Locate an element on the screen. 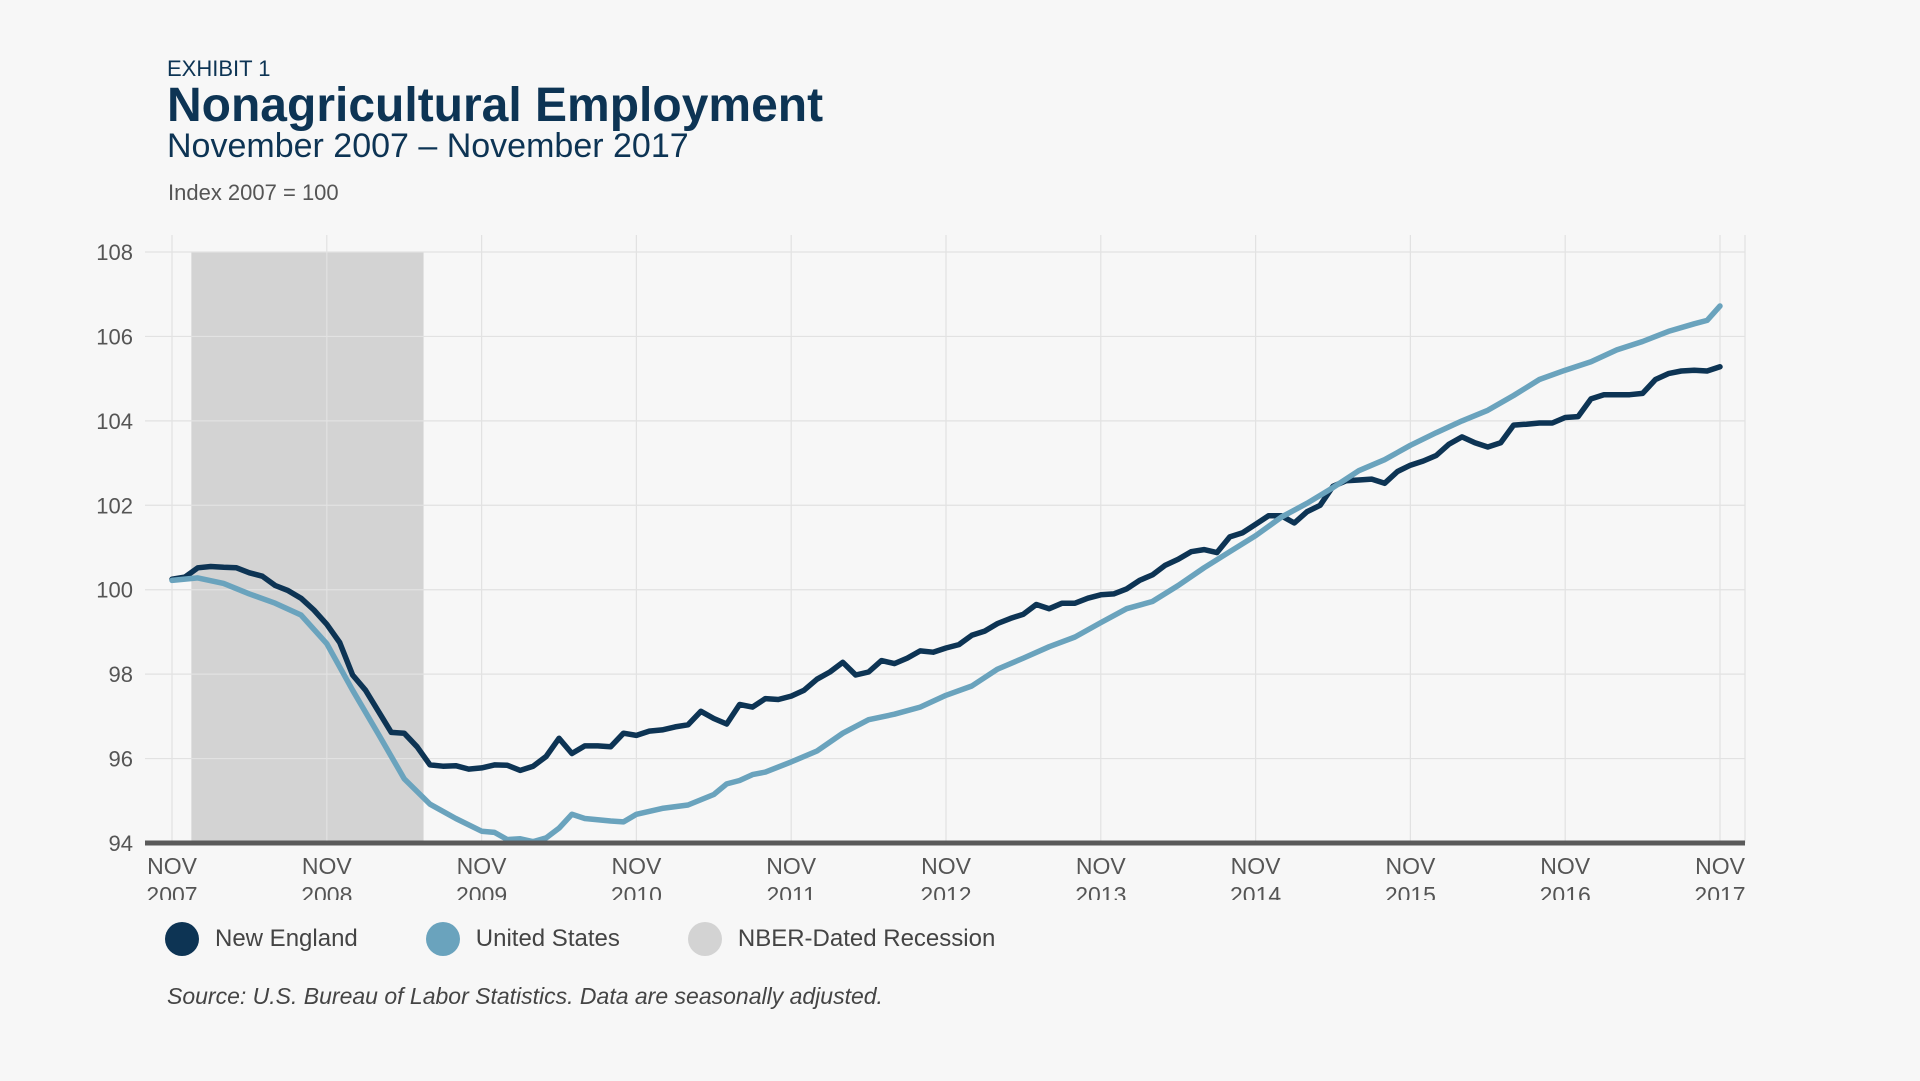 Image resolution: width=1920 pixels, height=1081 pixels. y-tick-label: 104 is located at coordinates (114, 421).